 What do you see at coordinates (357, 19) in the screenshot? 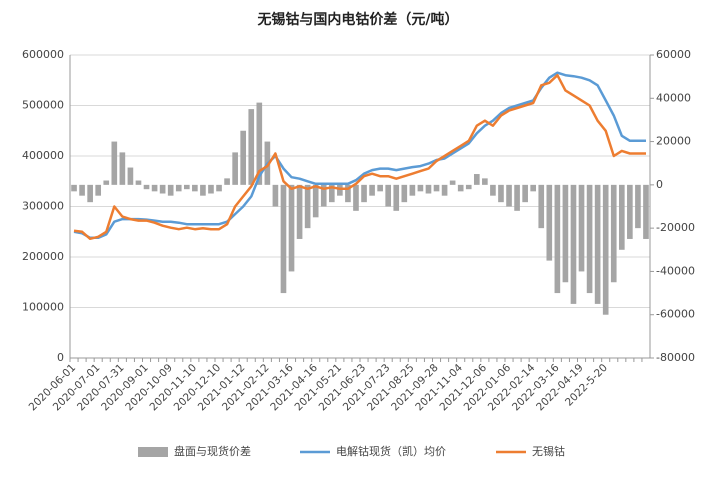
I see `chart-title: 无锡钴与国内电钴价差（元/吨）` at bounding box center [357, 19].